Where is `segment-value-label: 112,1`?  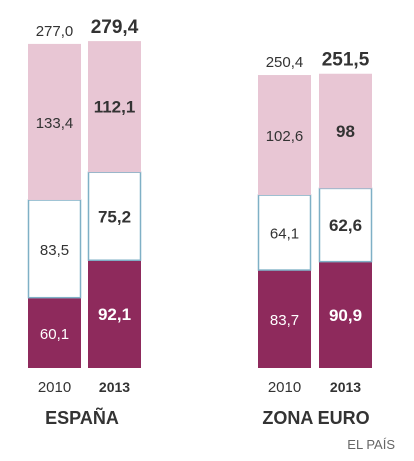
segment-value-label: 112,1 is located at coordinates (115, 107).